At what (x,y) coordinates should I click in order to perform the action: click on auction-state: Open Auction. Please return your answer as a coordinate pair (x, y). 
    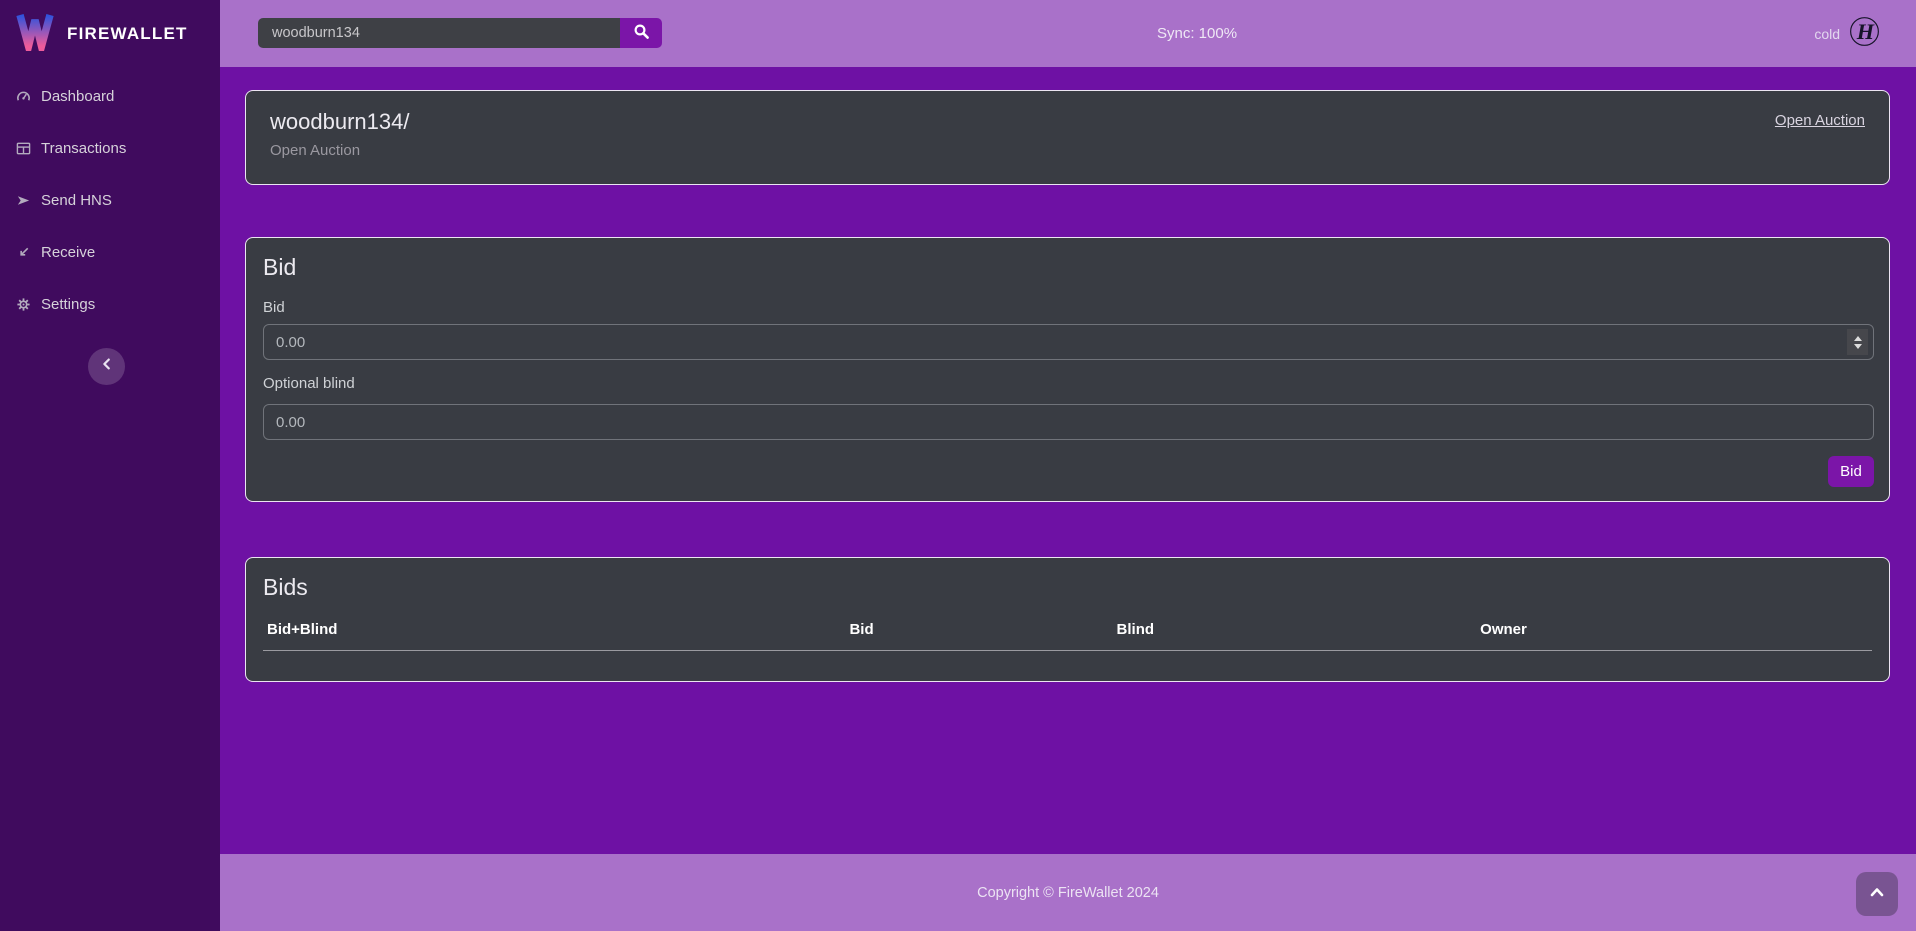
    Looking at the image, I should click on (315, 150).